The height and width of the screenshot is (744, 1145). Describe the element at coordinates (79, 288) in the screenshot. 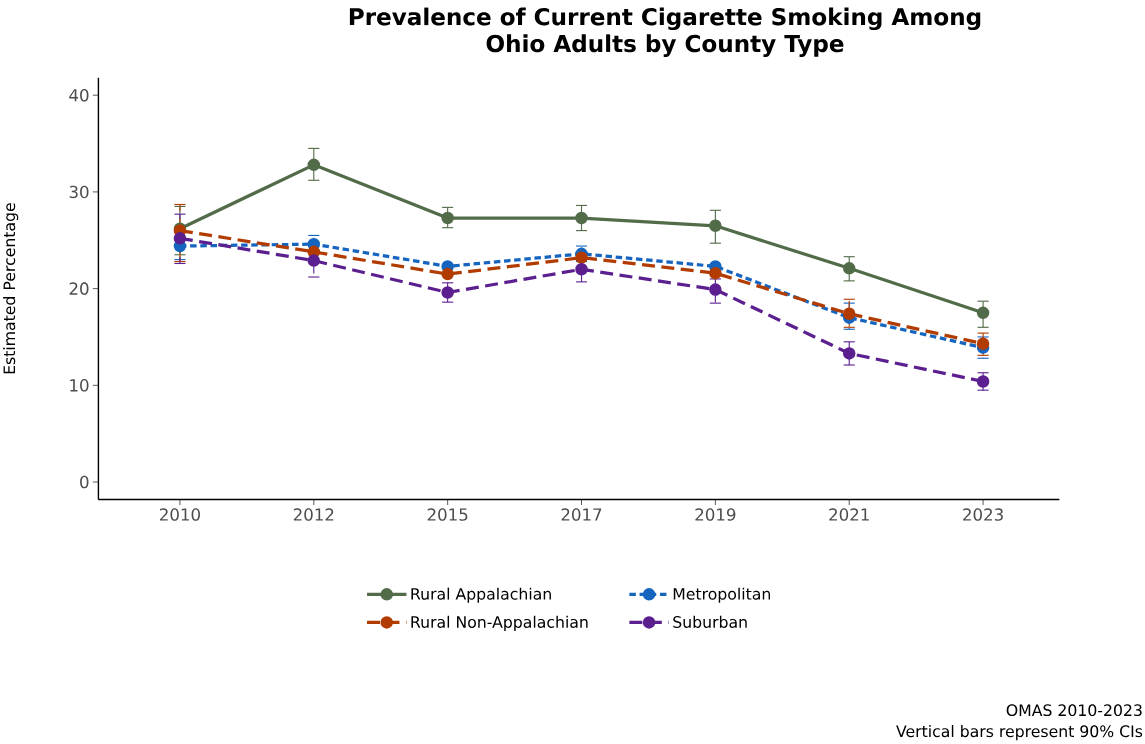

I see `y-tick-label: 20` at that location.